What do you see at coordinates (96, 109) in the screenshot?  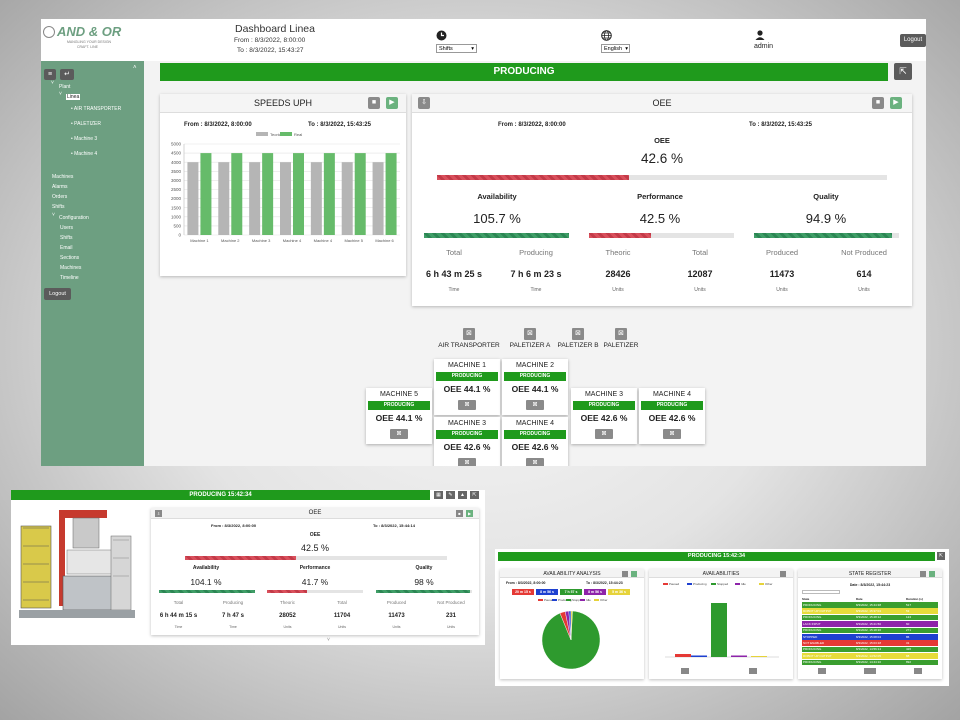 I see `tree-item: • AIR TRANSPORTER` at bounding box center [96, 109].